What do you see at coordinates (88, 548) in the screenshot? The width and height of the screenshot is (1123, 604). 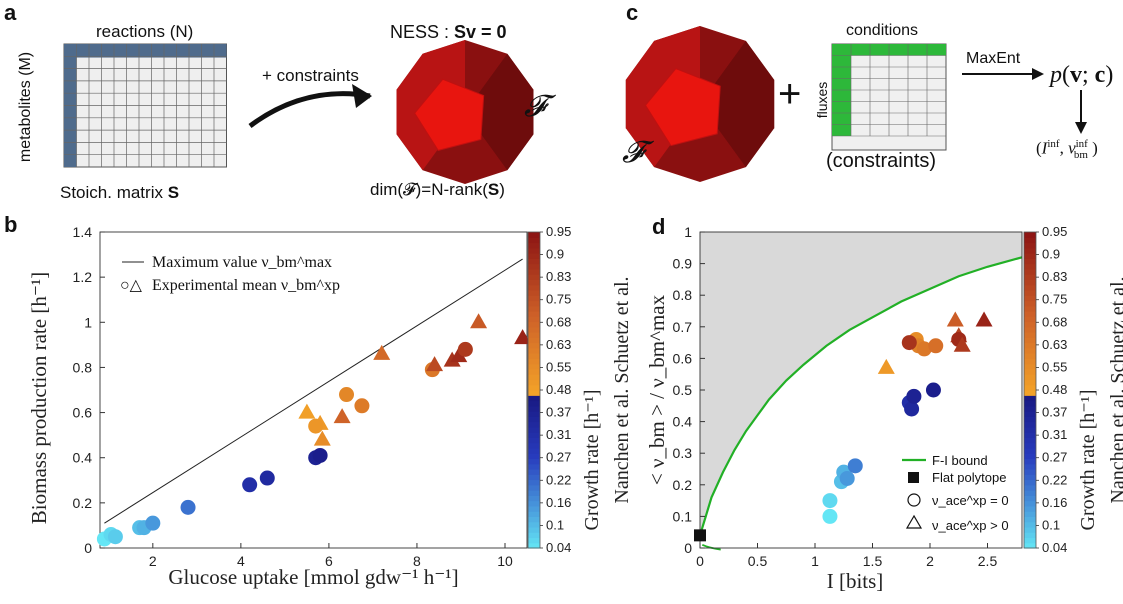 I see `chart-b-ytick-label: 0` at bounding box center [88, 548].